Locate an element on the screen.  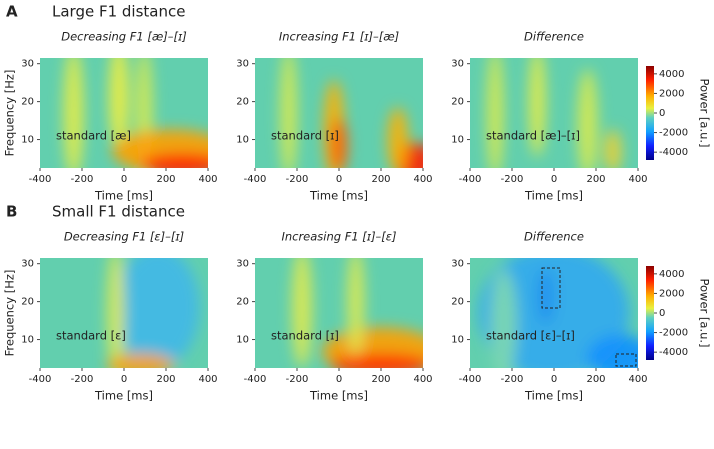
colorbar-tick-label: -2000 is located at coordinates (673, 333).